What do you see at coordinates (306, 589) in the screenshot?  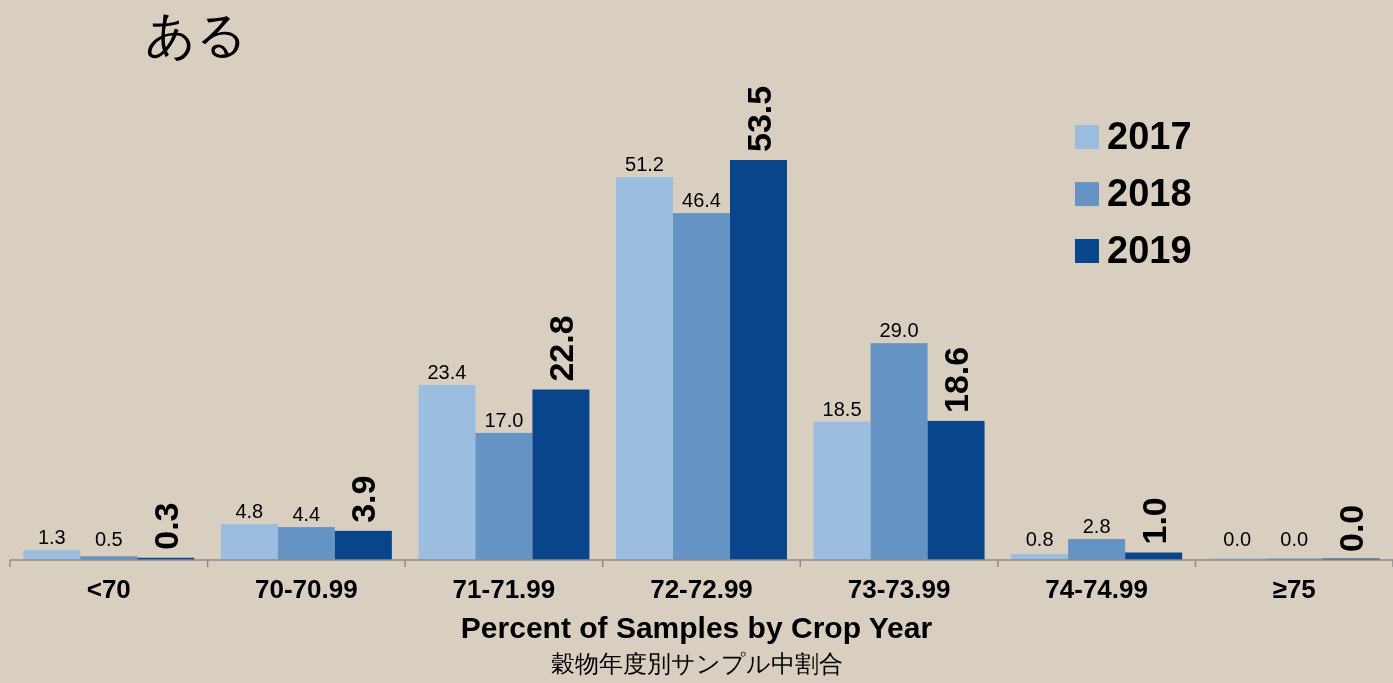 I see `x-tick-label: 70-70.99` at bounding box center [306, 589].